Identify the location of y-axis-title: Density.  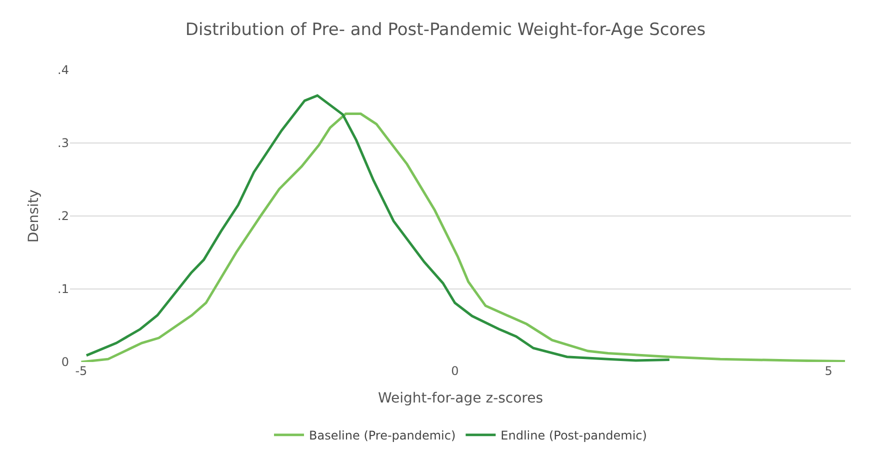
(34, 216).